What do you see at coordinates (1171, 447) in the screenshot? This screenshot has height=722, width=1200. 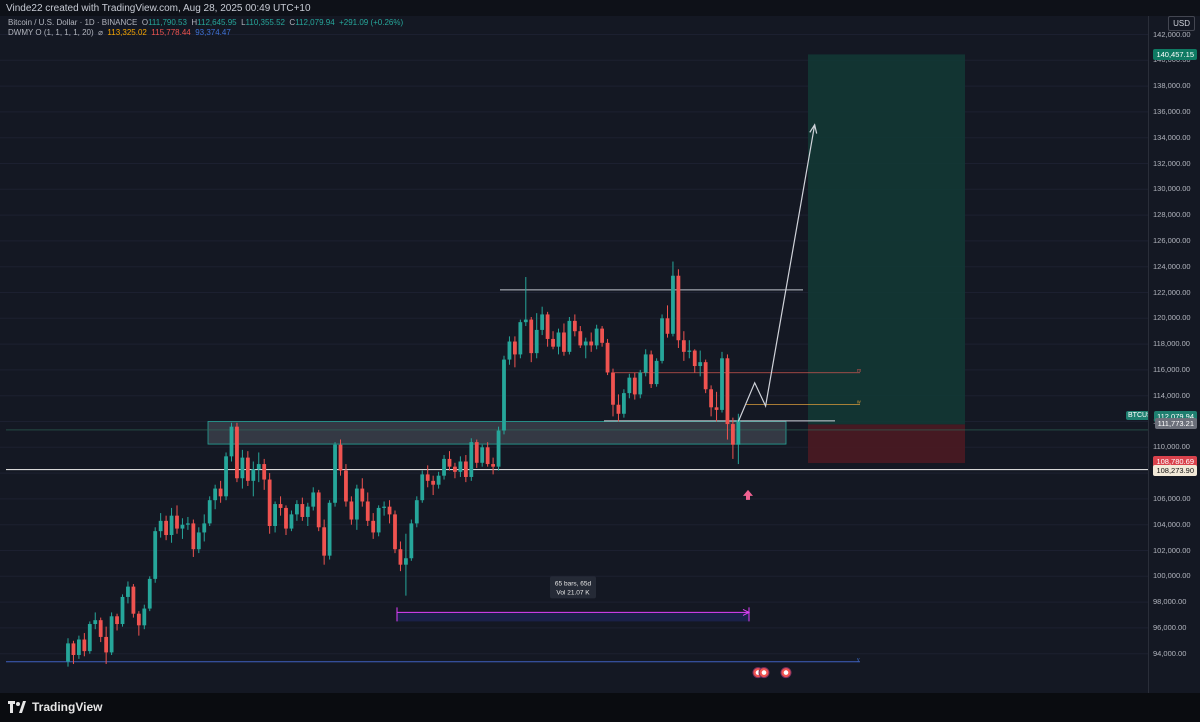 I see `price-tick-label: 110,000.00` at bounding box center [1171, 447].